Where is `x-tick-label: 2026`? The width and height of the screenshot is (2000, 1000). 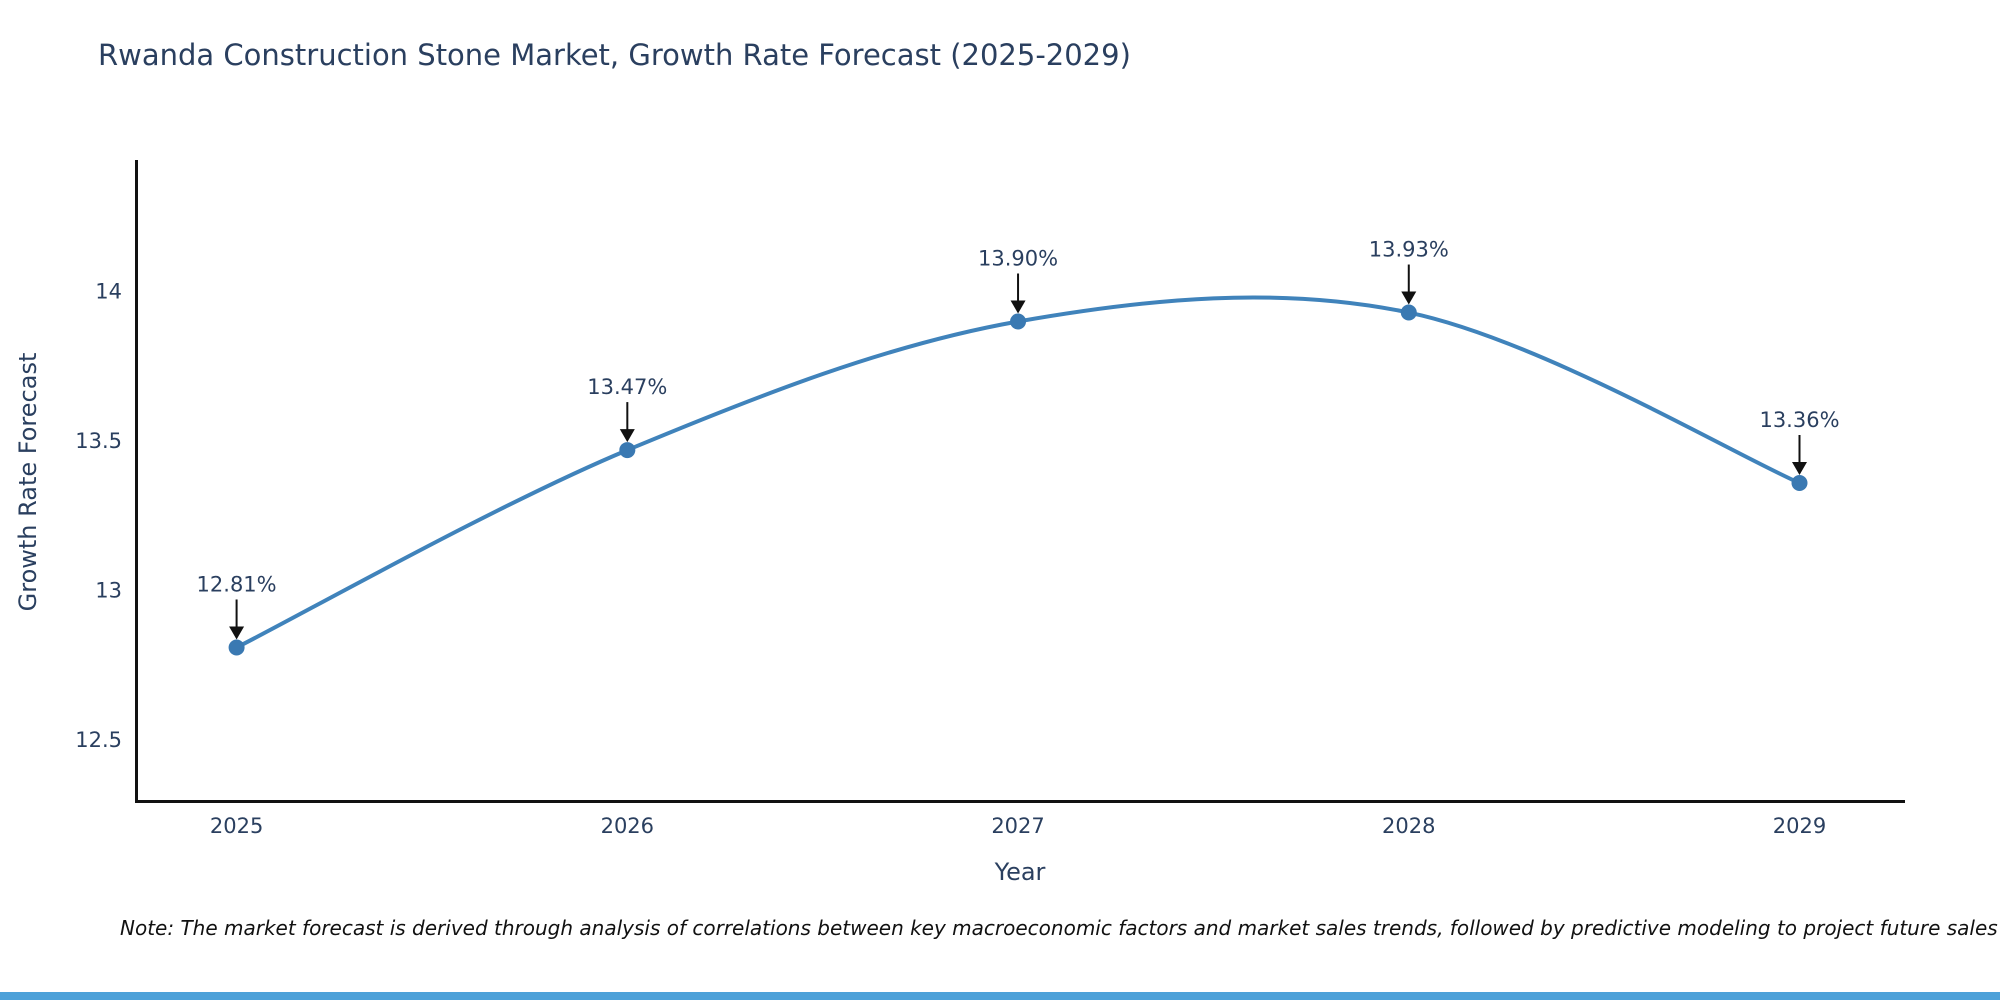
x-tick-label: 2026 is located at coordinates (627, 826).